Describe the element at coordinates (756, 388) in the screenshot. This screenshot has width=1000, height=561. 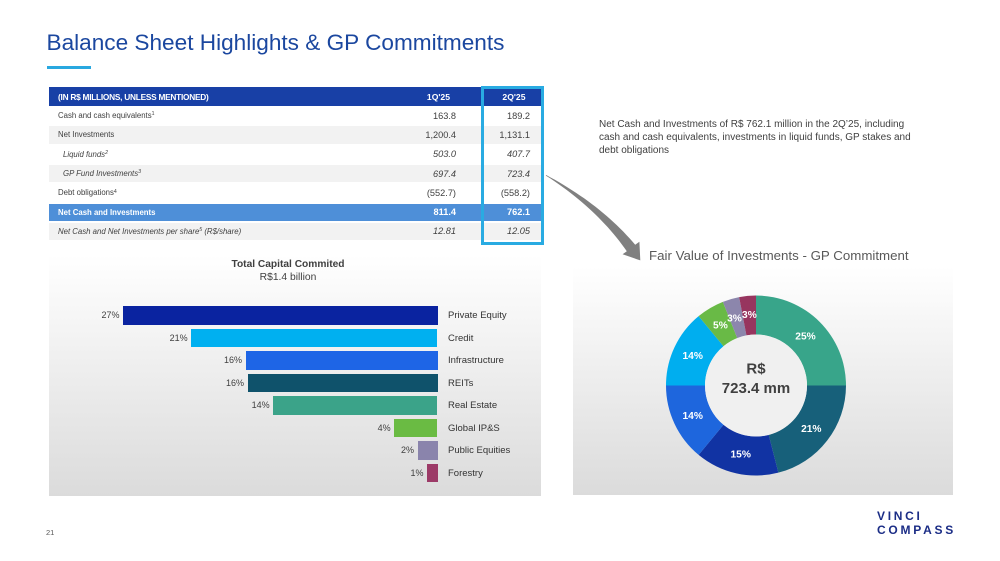
I see `svg-text: 723.4 mm` at that location.